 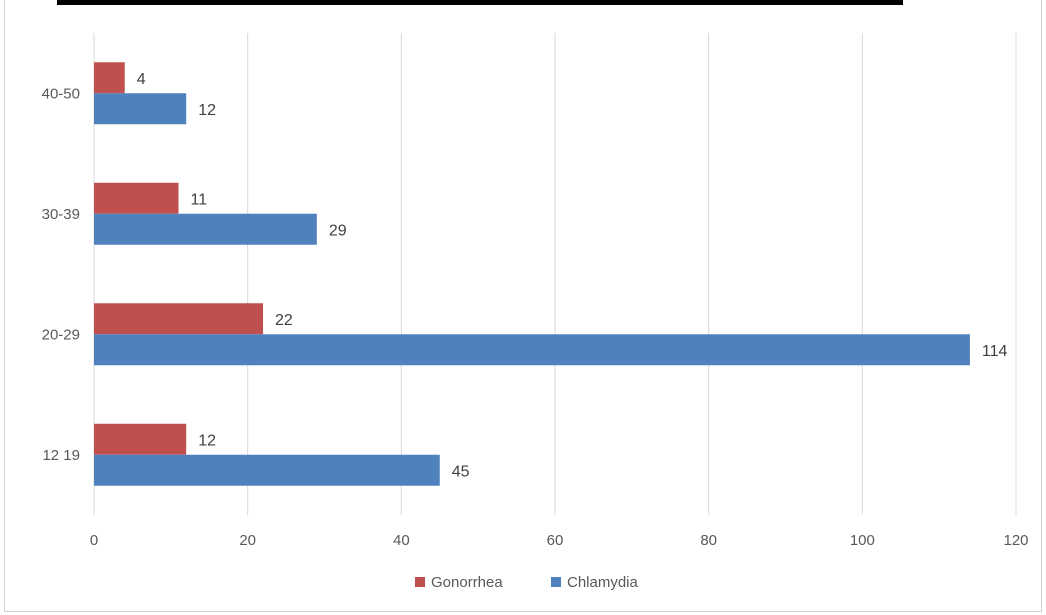 I want to click on x-tick-label-40: 40, so click(x=401, y=540).